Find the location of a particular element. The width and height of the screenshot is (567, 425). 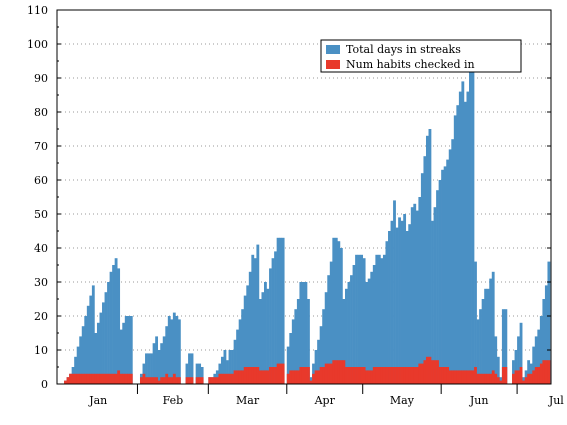

legend-label-habits-checked: Num habits checked in is located at coordinates (410, 64).